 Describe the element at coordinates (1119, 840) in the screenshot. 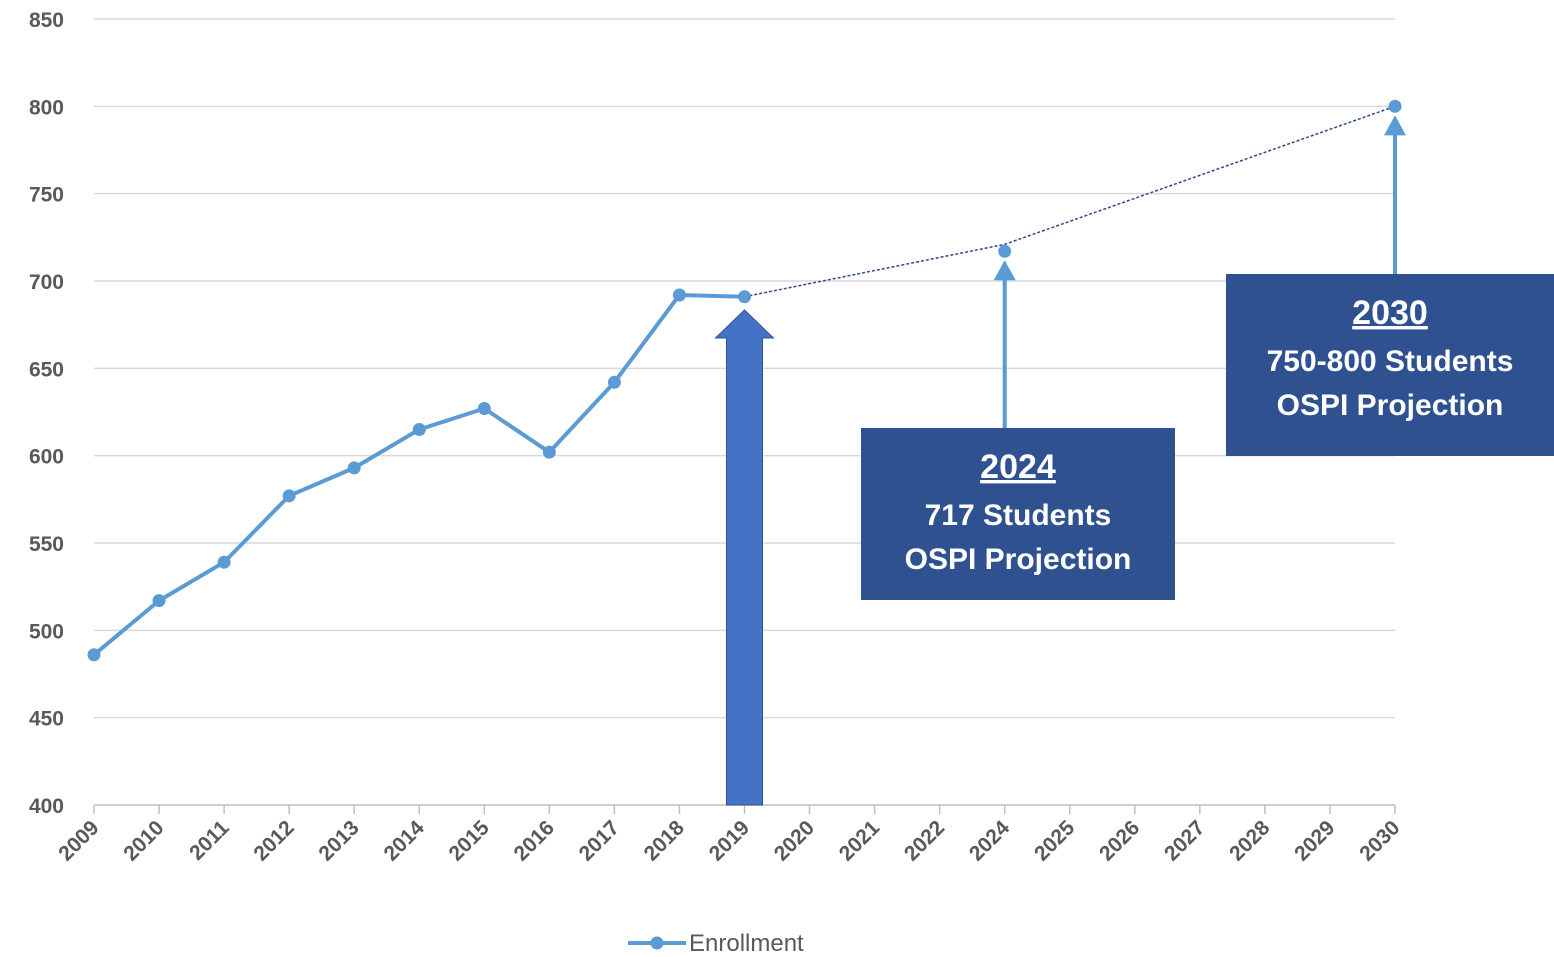

I see `x-tick-label: 2026` at that location.